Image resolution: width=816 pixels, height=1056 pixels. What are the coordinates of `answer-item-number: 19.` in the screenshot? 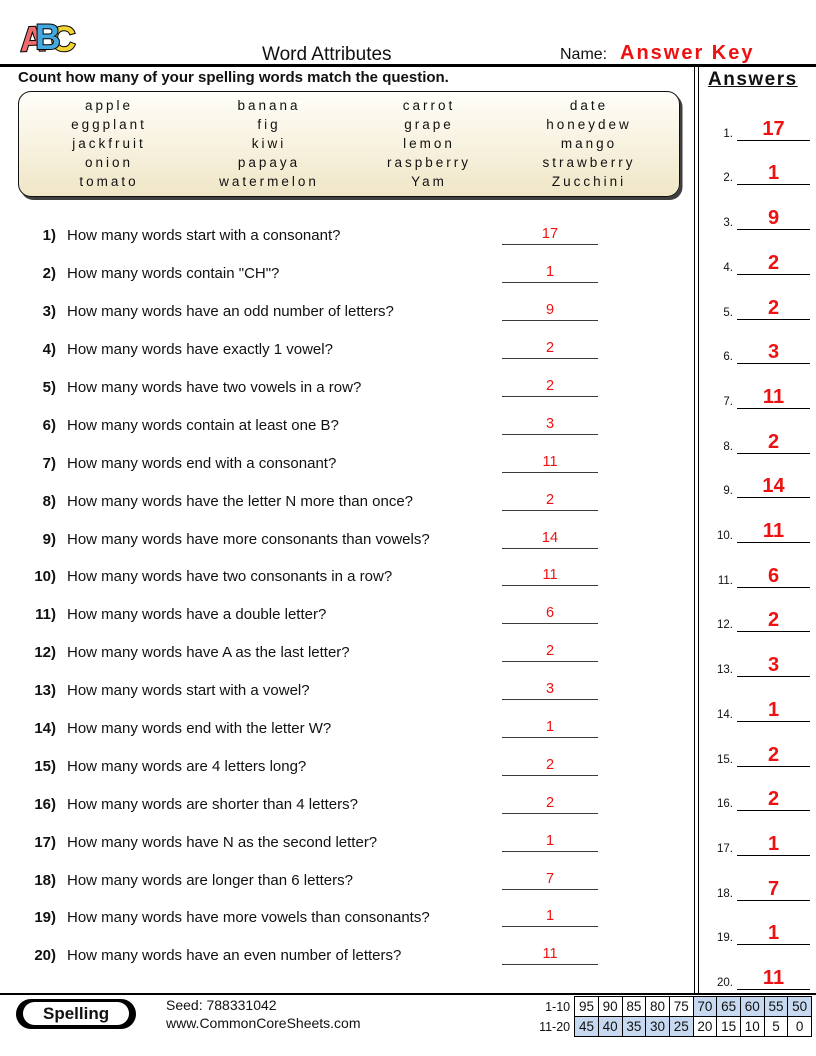 It's located at (725, 938).